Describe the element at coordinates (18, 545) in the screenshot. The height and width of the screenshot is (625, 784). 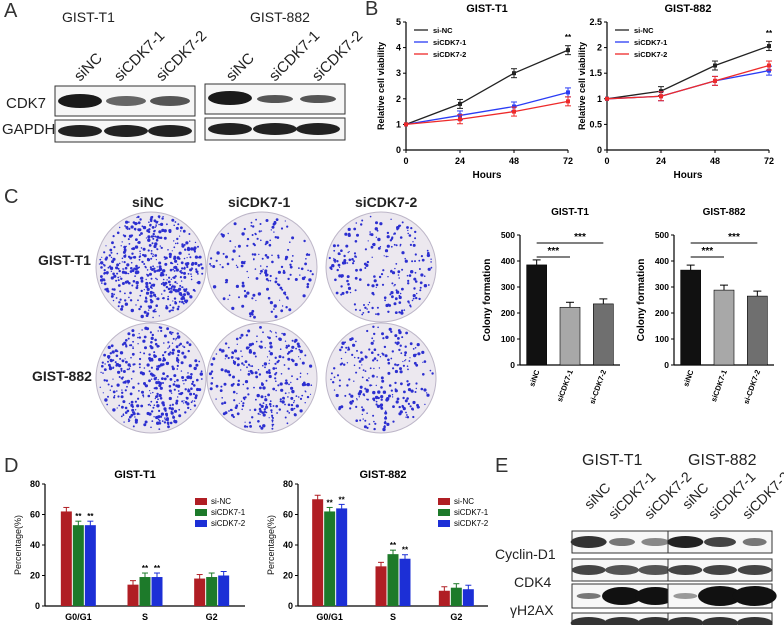
I see `y-axis-label: Percentage(%)` at that location.